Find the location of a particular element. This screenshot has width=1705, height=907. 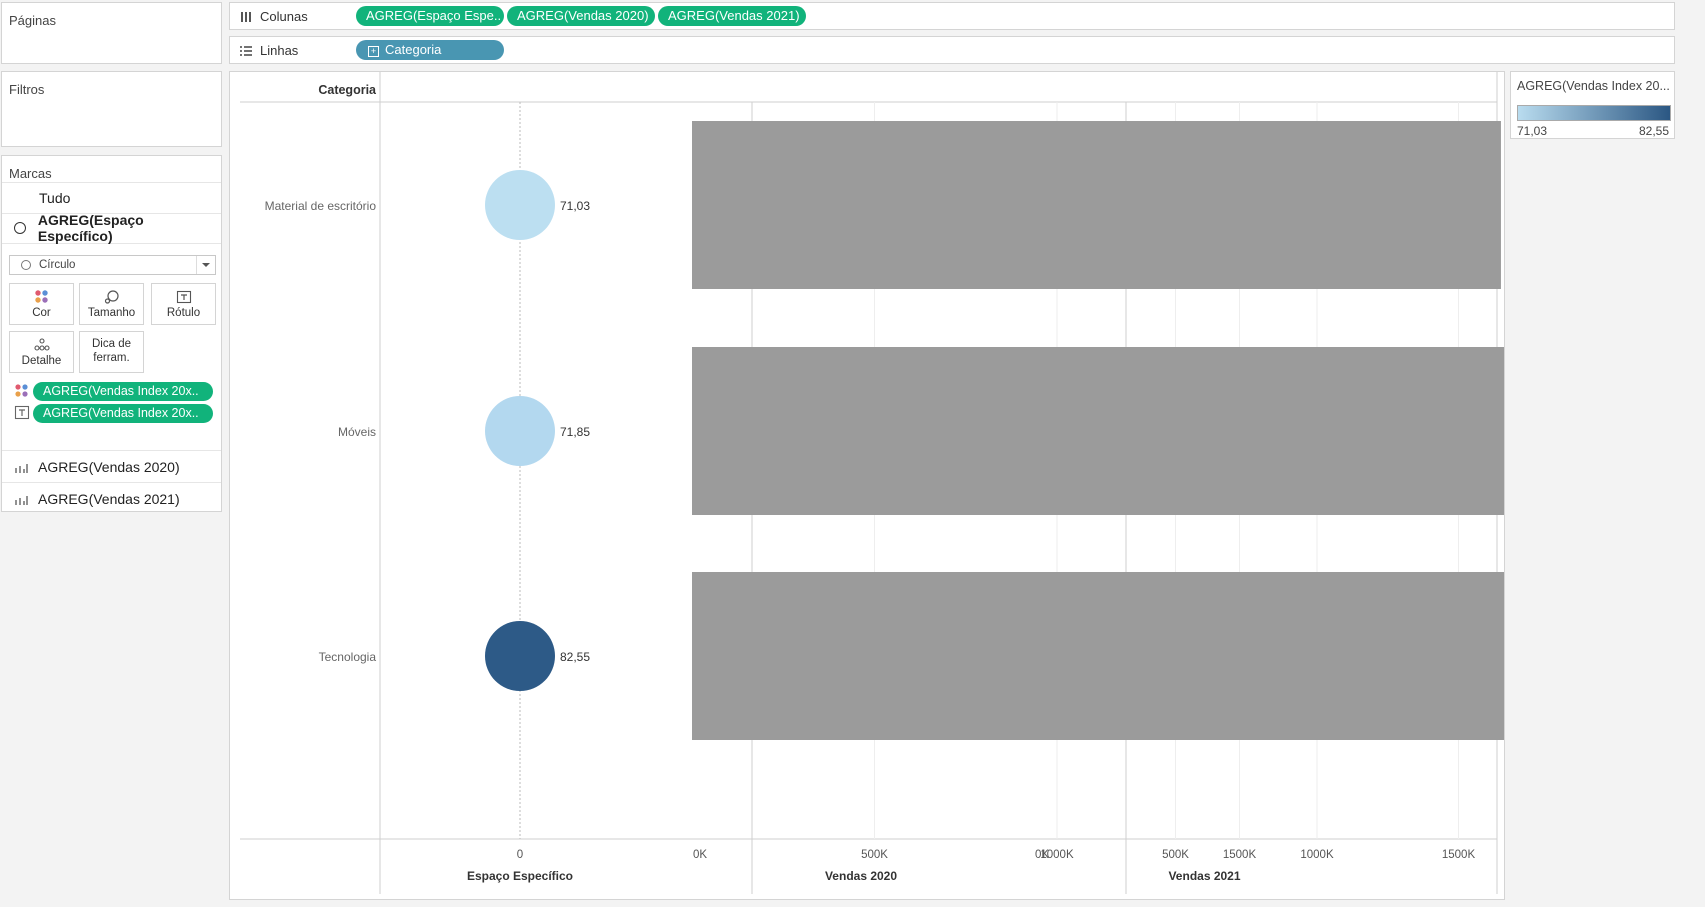

legend-max-label: 82,55 is located at coordinates (1653, 131).